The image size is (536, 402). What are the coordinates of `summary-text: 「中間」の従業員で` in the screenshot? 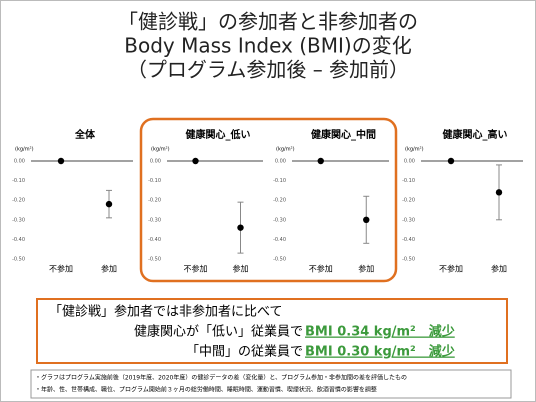 It's located at (244, 352).